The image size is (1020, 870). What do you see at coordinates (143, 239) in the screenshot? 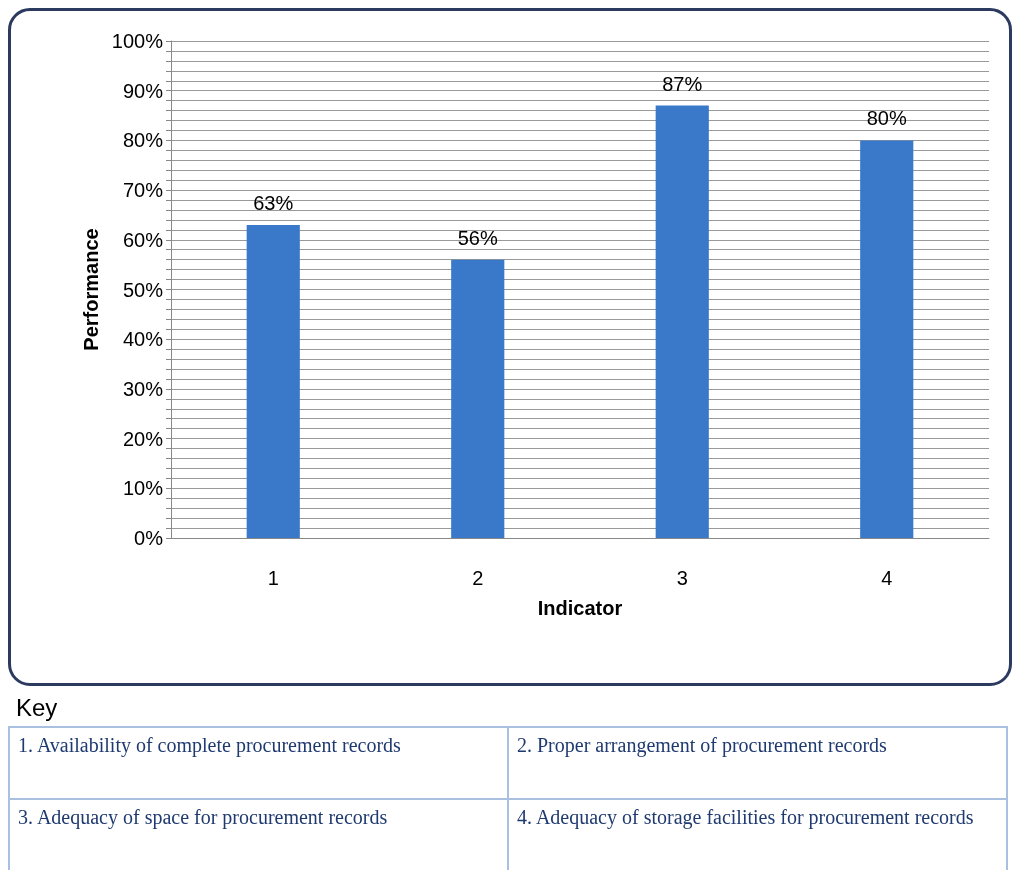
I see `y-tick-label: 60%` at bounding box center [143, 239].